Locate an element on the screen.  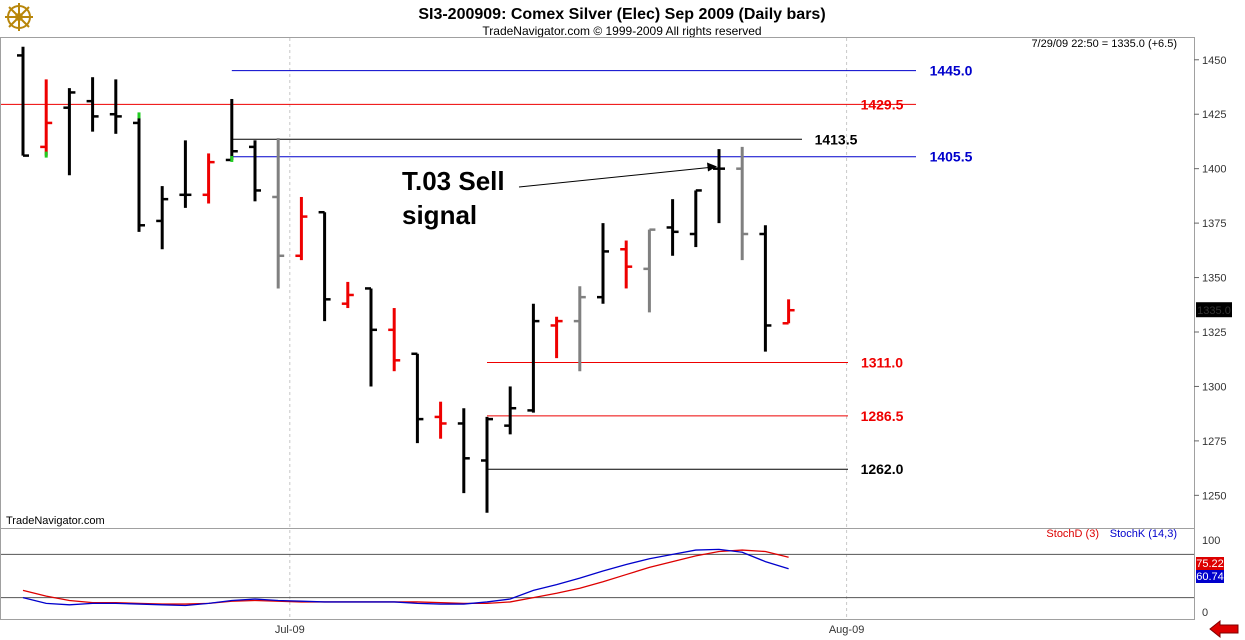
x-tick-label: Jul-09 is located at coordinates (290, 630).